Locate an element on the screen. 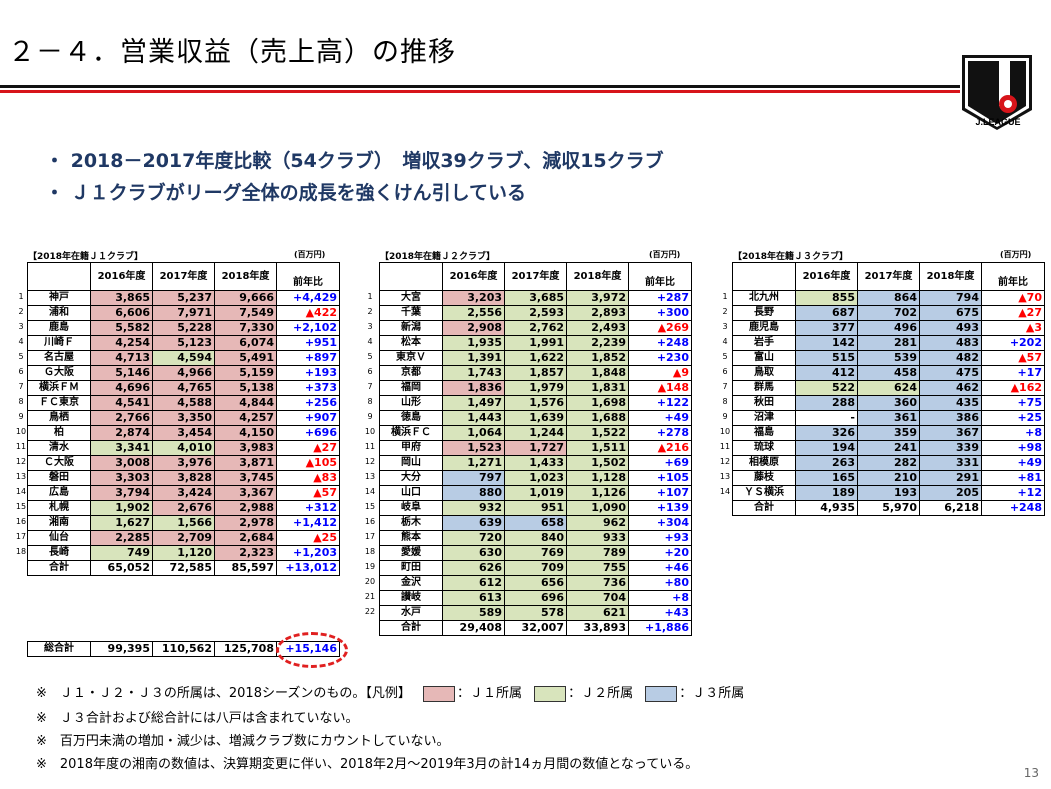  yoy-diff: +98 is located at coordinates (1013, 448).